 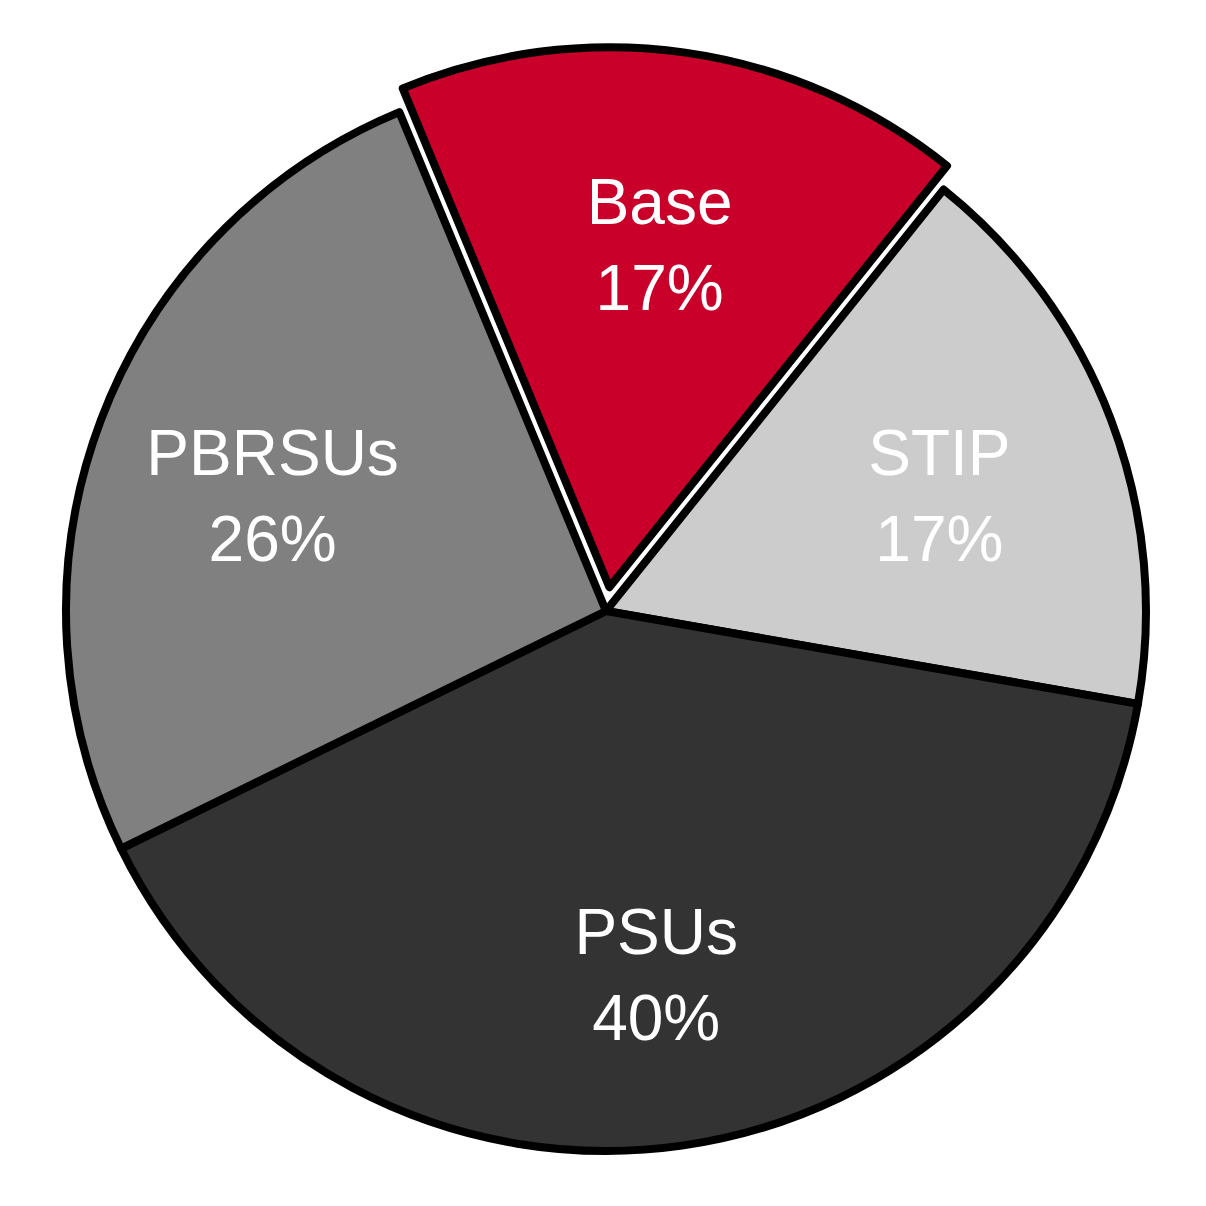 I want to click on data-label: 17%, so click(x=659, y=288).